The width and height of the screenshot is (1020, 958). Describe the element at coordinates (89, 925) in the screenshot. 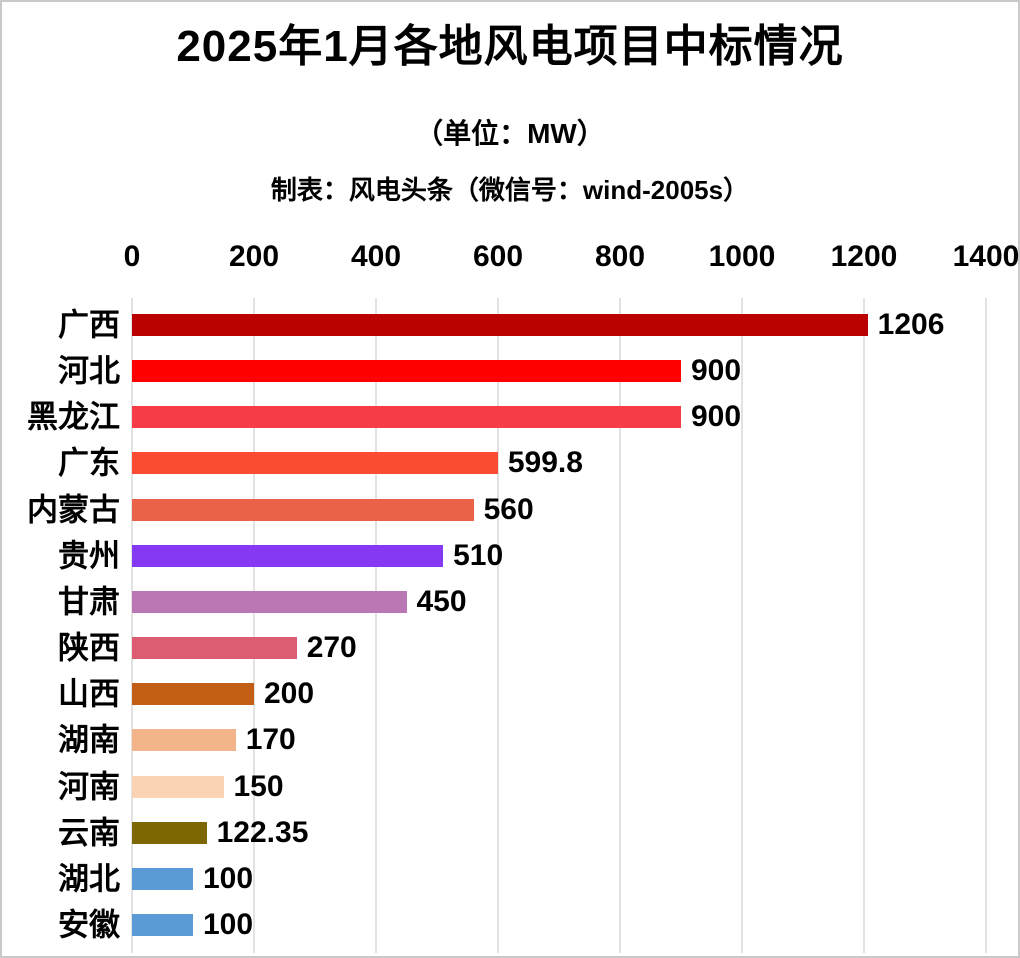

I see `category-label: 安徽` at that location.